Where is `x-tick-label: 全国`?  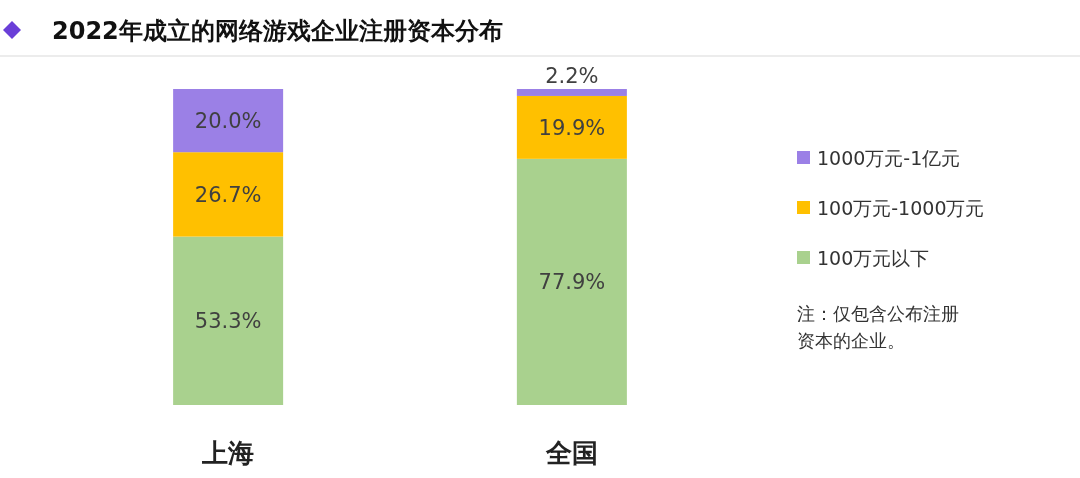 x-tick-label: 全国 is located at coordinates (571, 453).